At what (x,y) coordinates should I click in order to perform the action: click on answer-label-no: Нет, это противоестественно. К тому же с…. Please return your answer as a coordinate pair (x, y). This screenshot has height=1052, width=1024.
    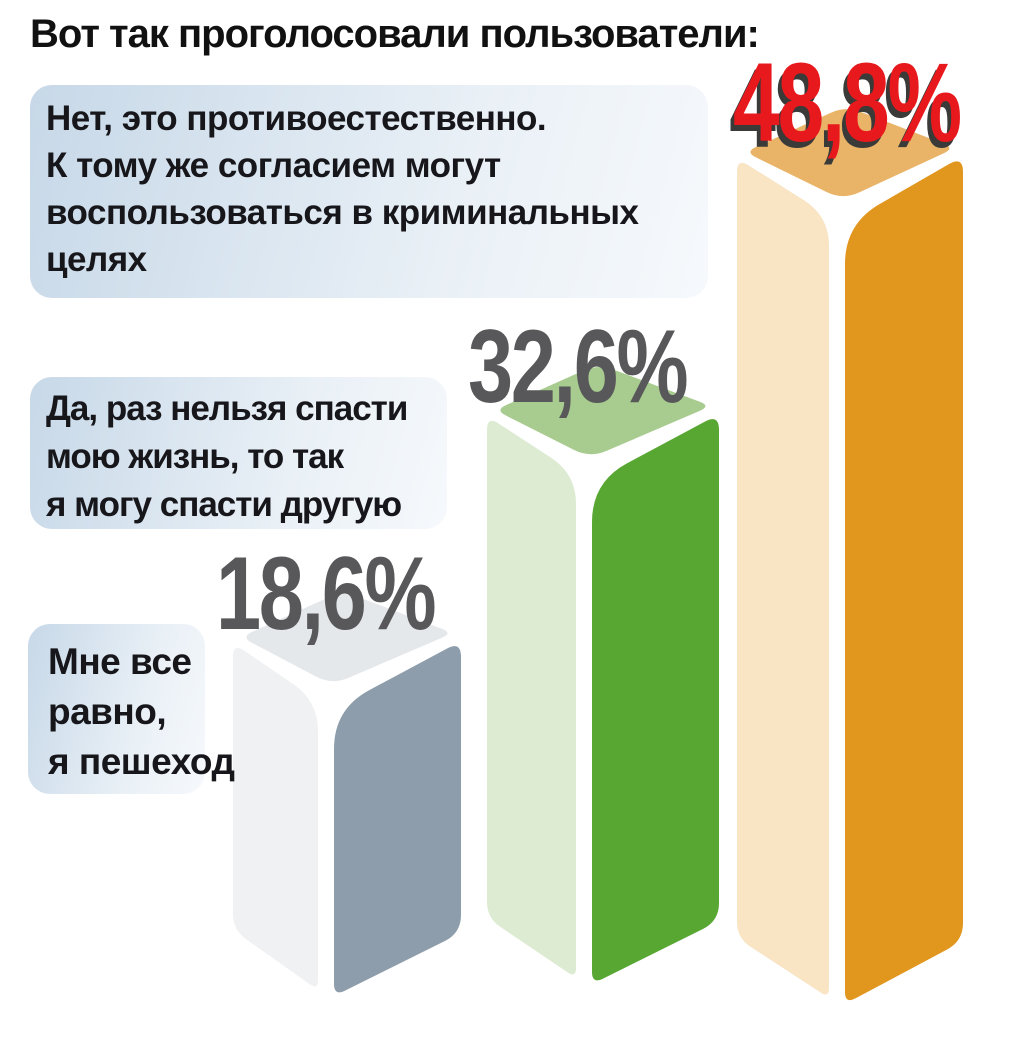
    Looking at the image, I should click on (369, 191).